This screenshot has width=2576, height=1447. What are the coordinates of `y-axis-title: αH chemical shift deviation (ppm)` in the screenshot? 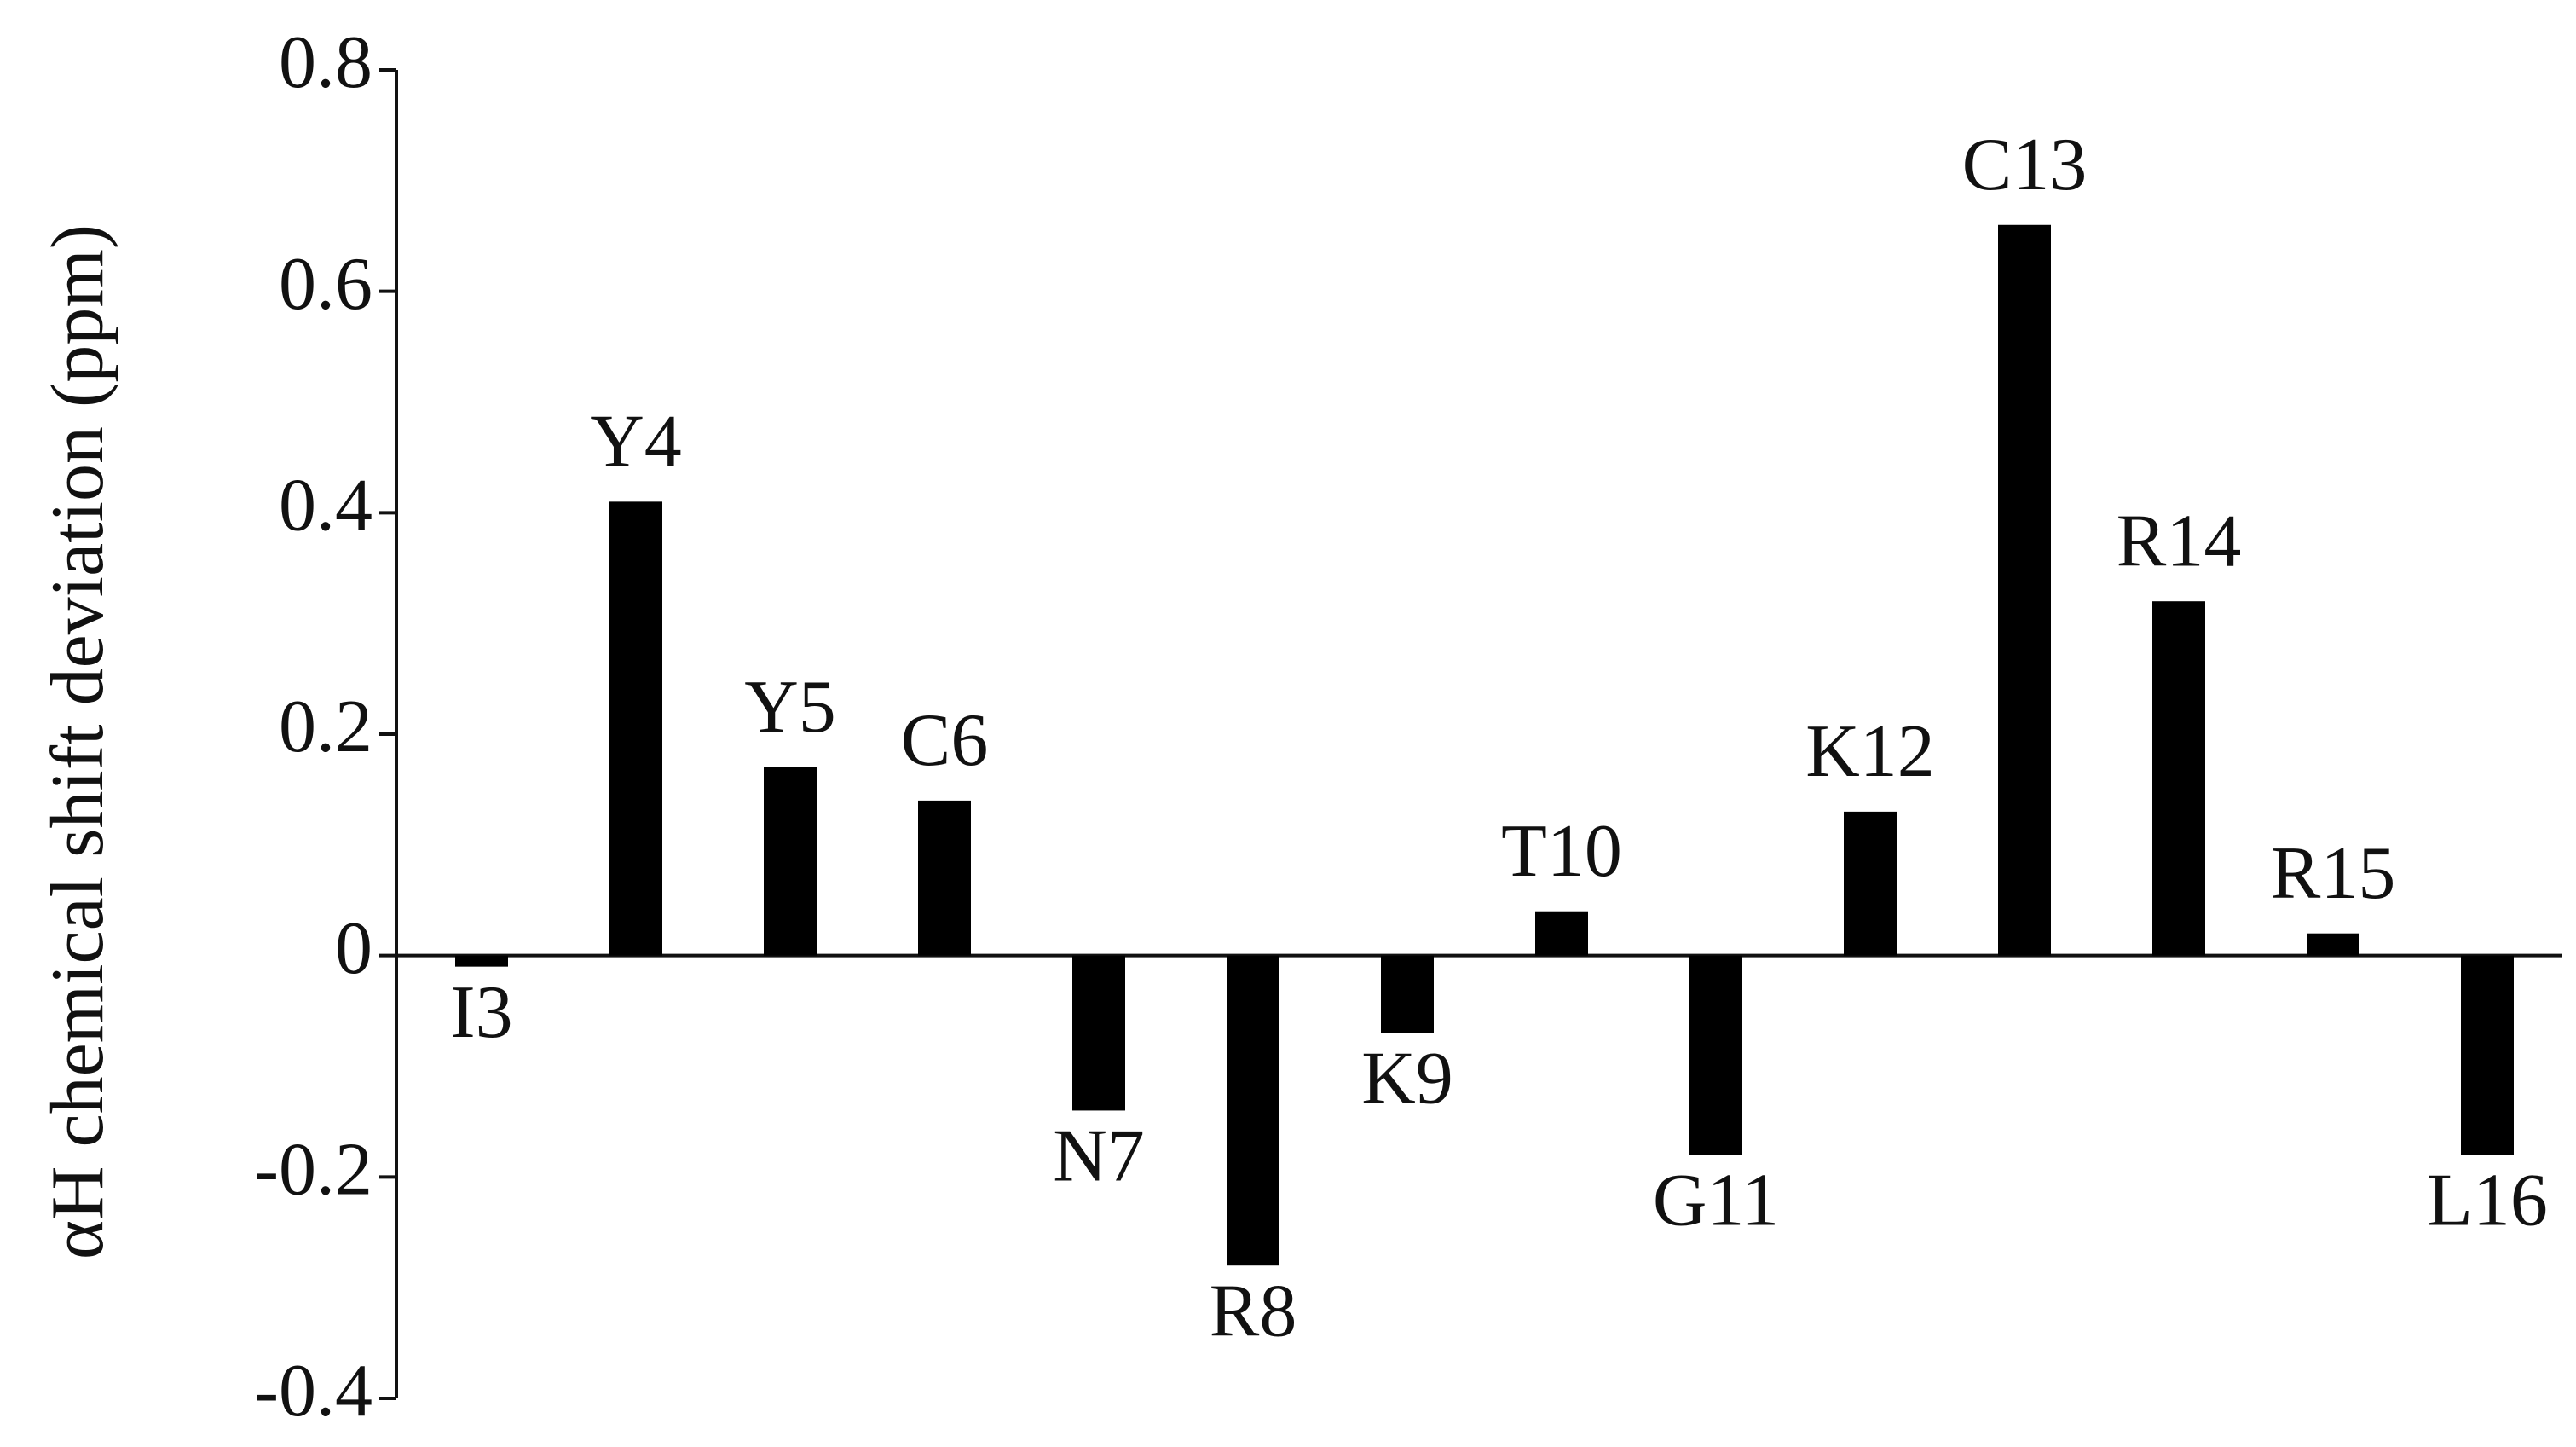 It's located at (78, 742).